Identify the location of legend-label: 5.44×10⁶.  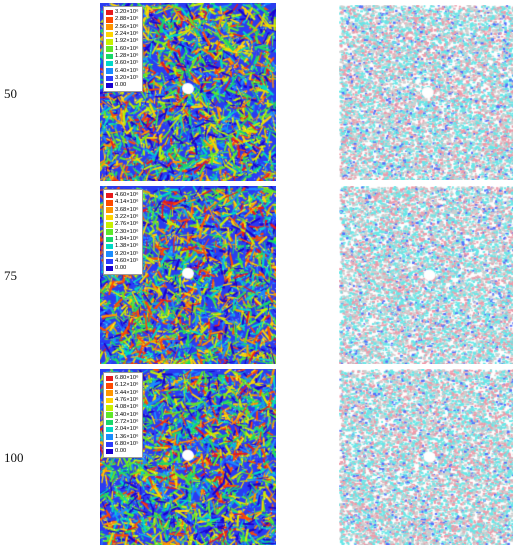
(127, 392).